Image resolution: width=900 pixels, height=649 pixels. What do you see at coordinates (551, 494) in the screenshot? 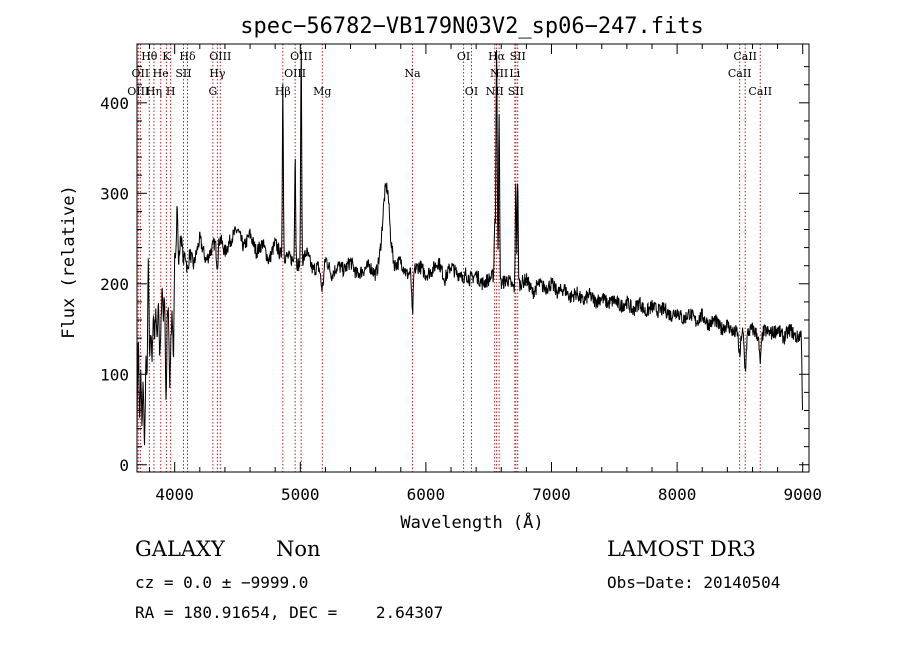
I see `x-tick-label-7000: 7000` at bounding box center [551, 494].